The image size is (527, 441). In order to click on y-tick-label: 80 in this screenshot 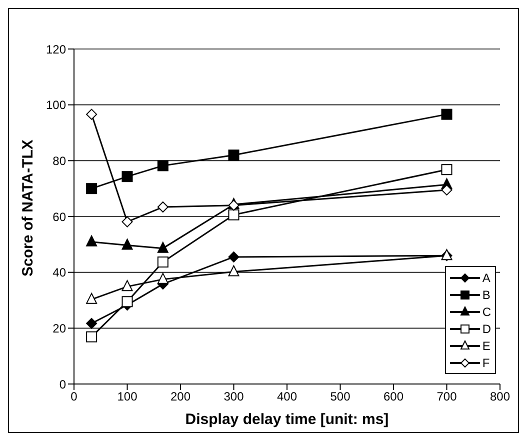, I will do `click(59, 161)`.